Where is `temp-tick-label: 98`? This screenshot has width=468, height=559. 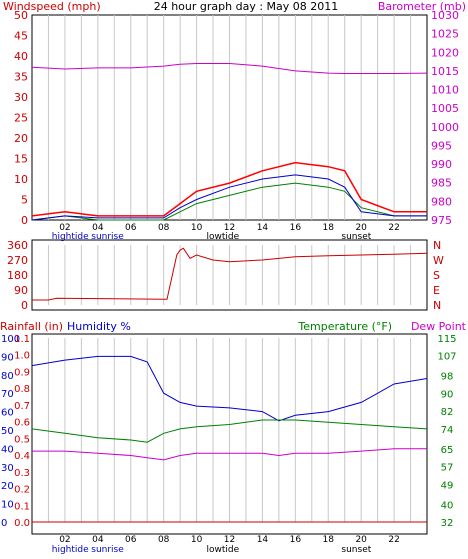
temp-tick-label: 98 is located at coordinates (447, 377).